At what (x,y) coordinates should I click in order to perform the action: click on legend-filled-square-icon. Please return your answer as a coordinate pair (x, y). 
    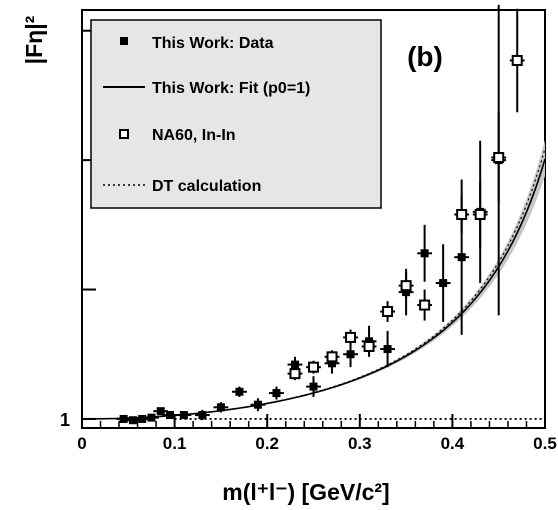
    Looking at the image, I should click on (124, 41).